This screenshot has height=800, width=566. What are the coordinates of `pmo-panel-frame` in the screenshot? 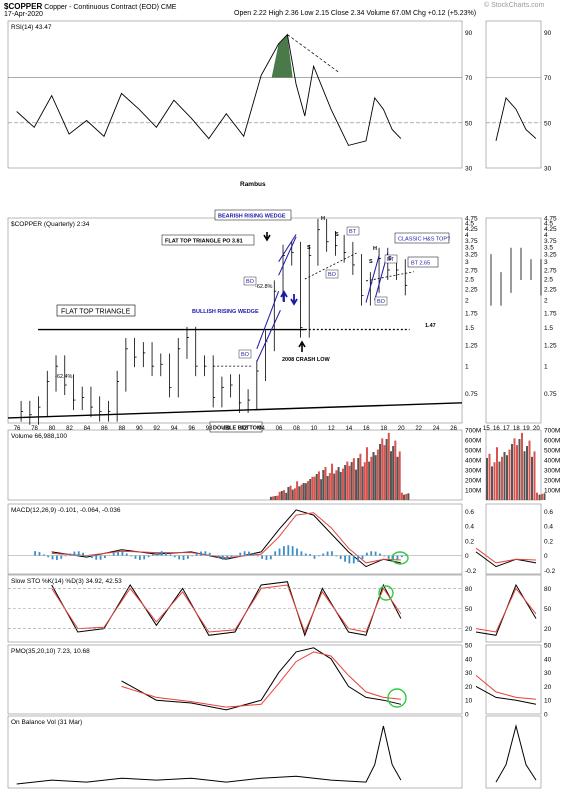 It's located at (235, 679).